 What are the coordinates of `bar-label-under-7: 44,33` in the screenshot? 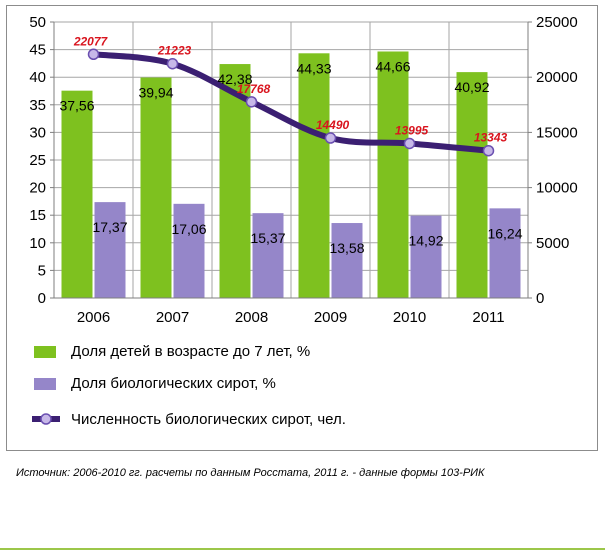 It's located at (313, 68).